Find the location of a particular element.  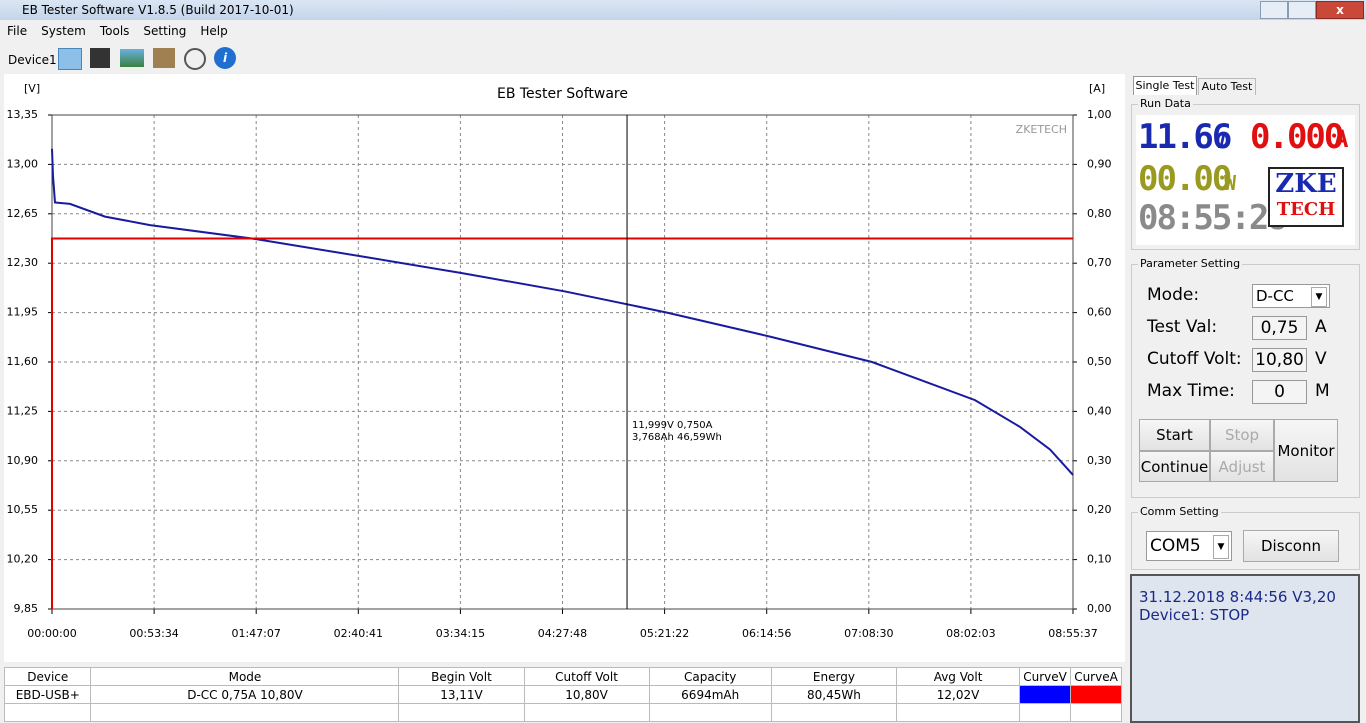

menu-item: Setting is located at coordinates (165, 31).